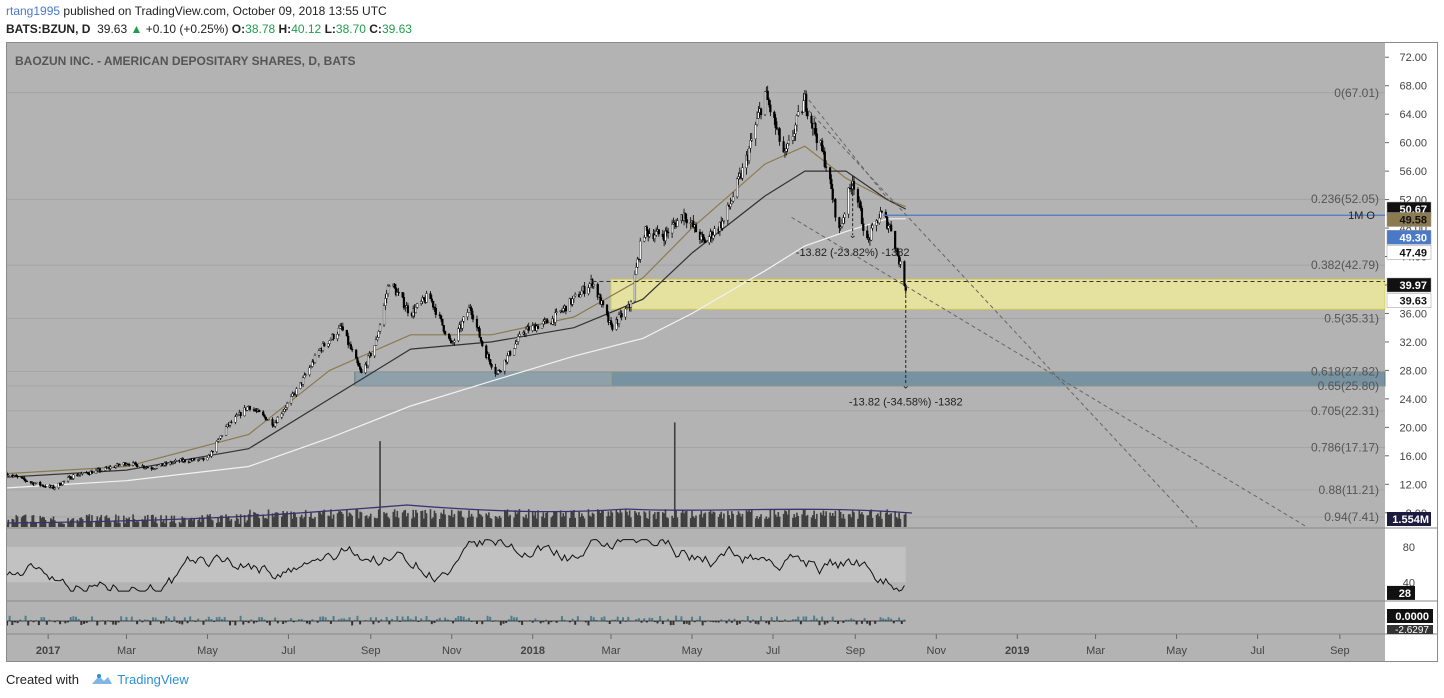 The width and height of the screenshot is (1444, 698). Describe the element at coordinates (42, 679) in the screenshot. I see `created-with: Created with` at that location.